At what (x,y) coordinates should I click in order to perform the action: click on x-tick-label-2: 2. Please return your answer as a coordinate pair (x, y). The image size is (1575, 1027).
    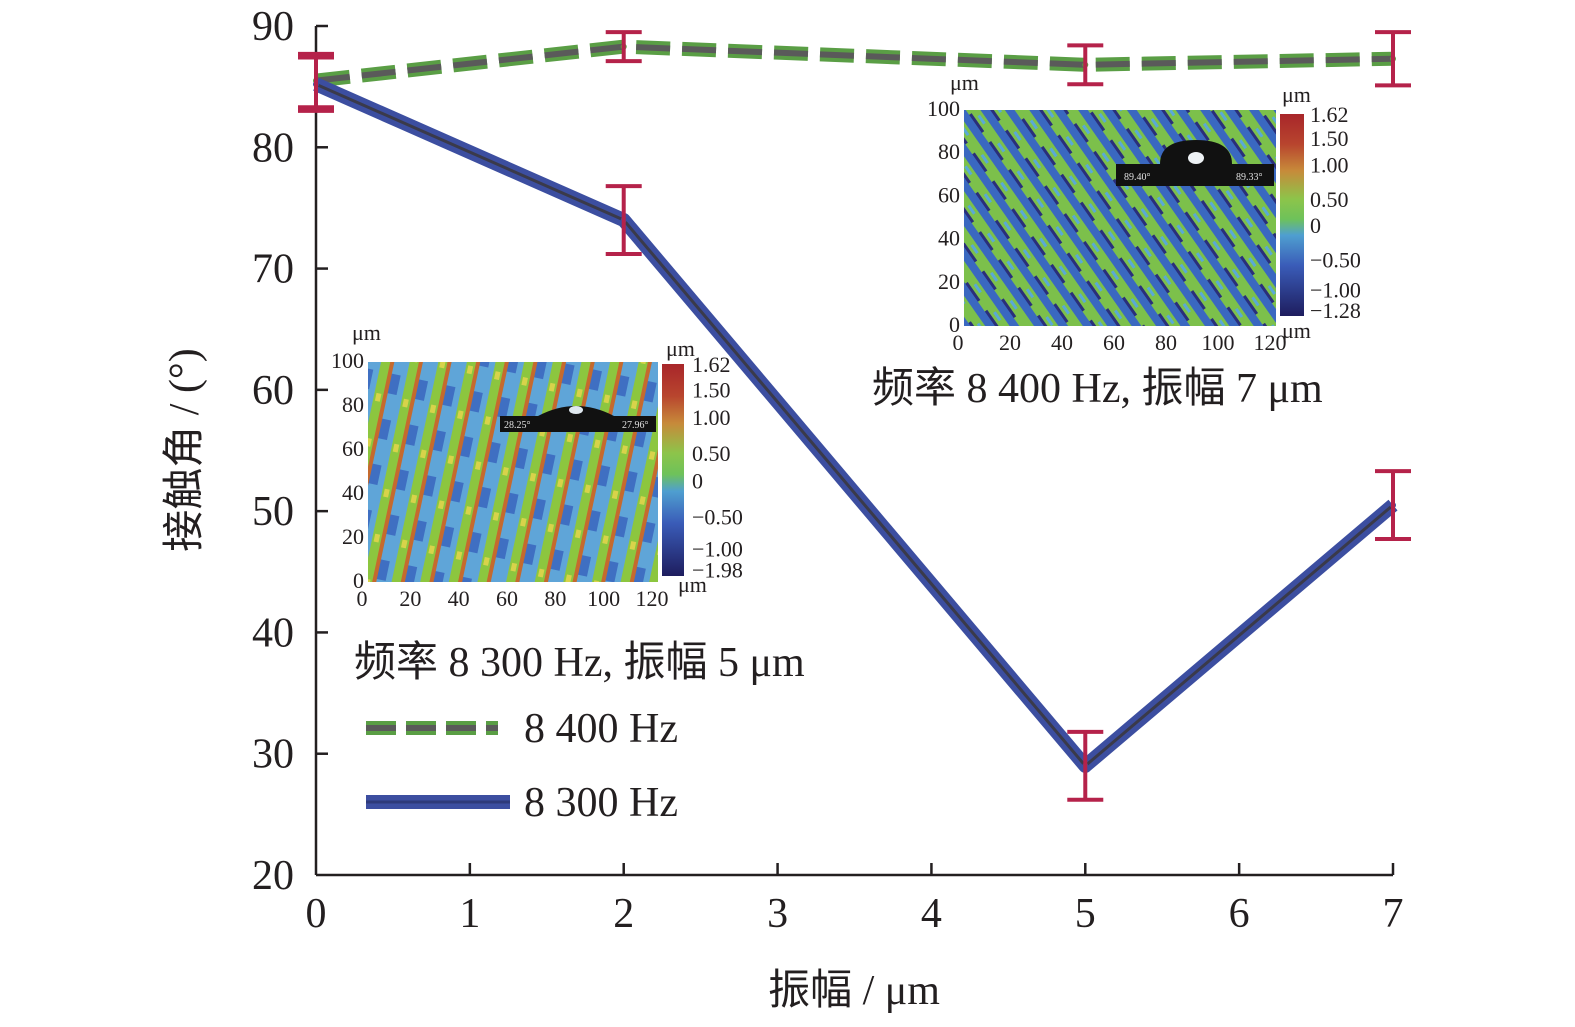
    Looking at the image, I should click on (623, 914).